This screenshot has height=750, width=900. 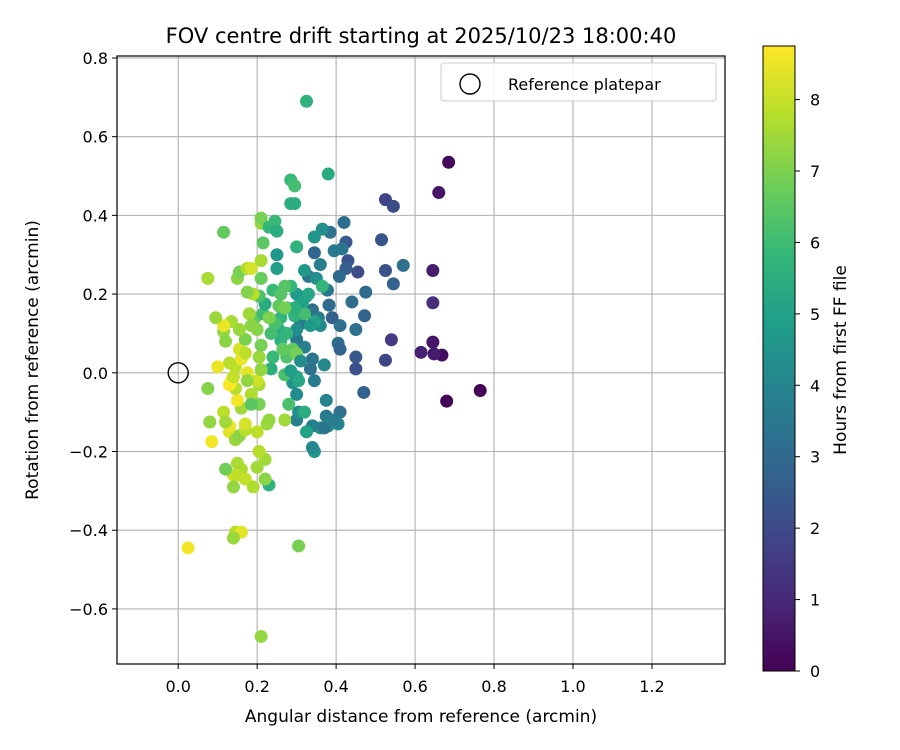 I want to click on x-tick-label: 0.6, so click(x=414, y=686).